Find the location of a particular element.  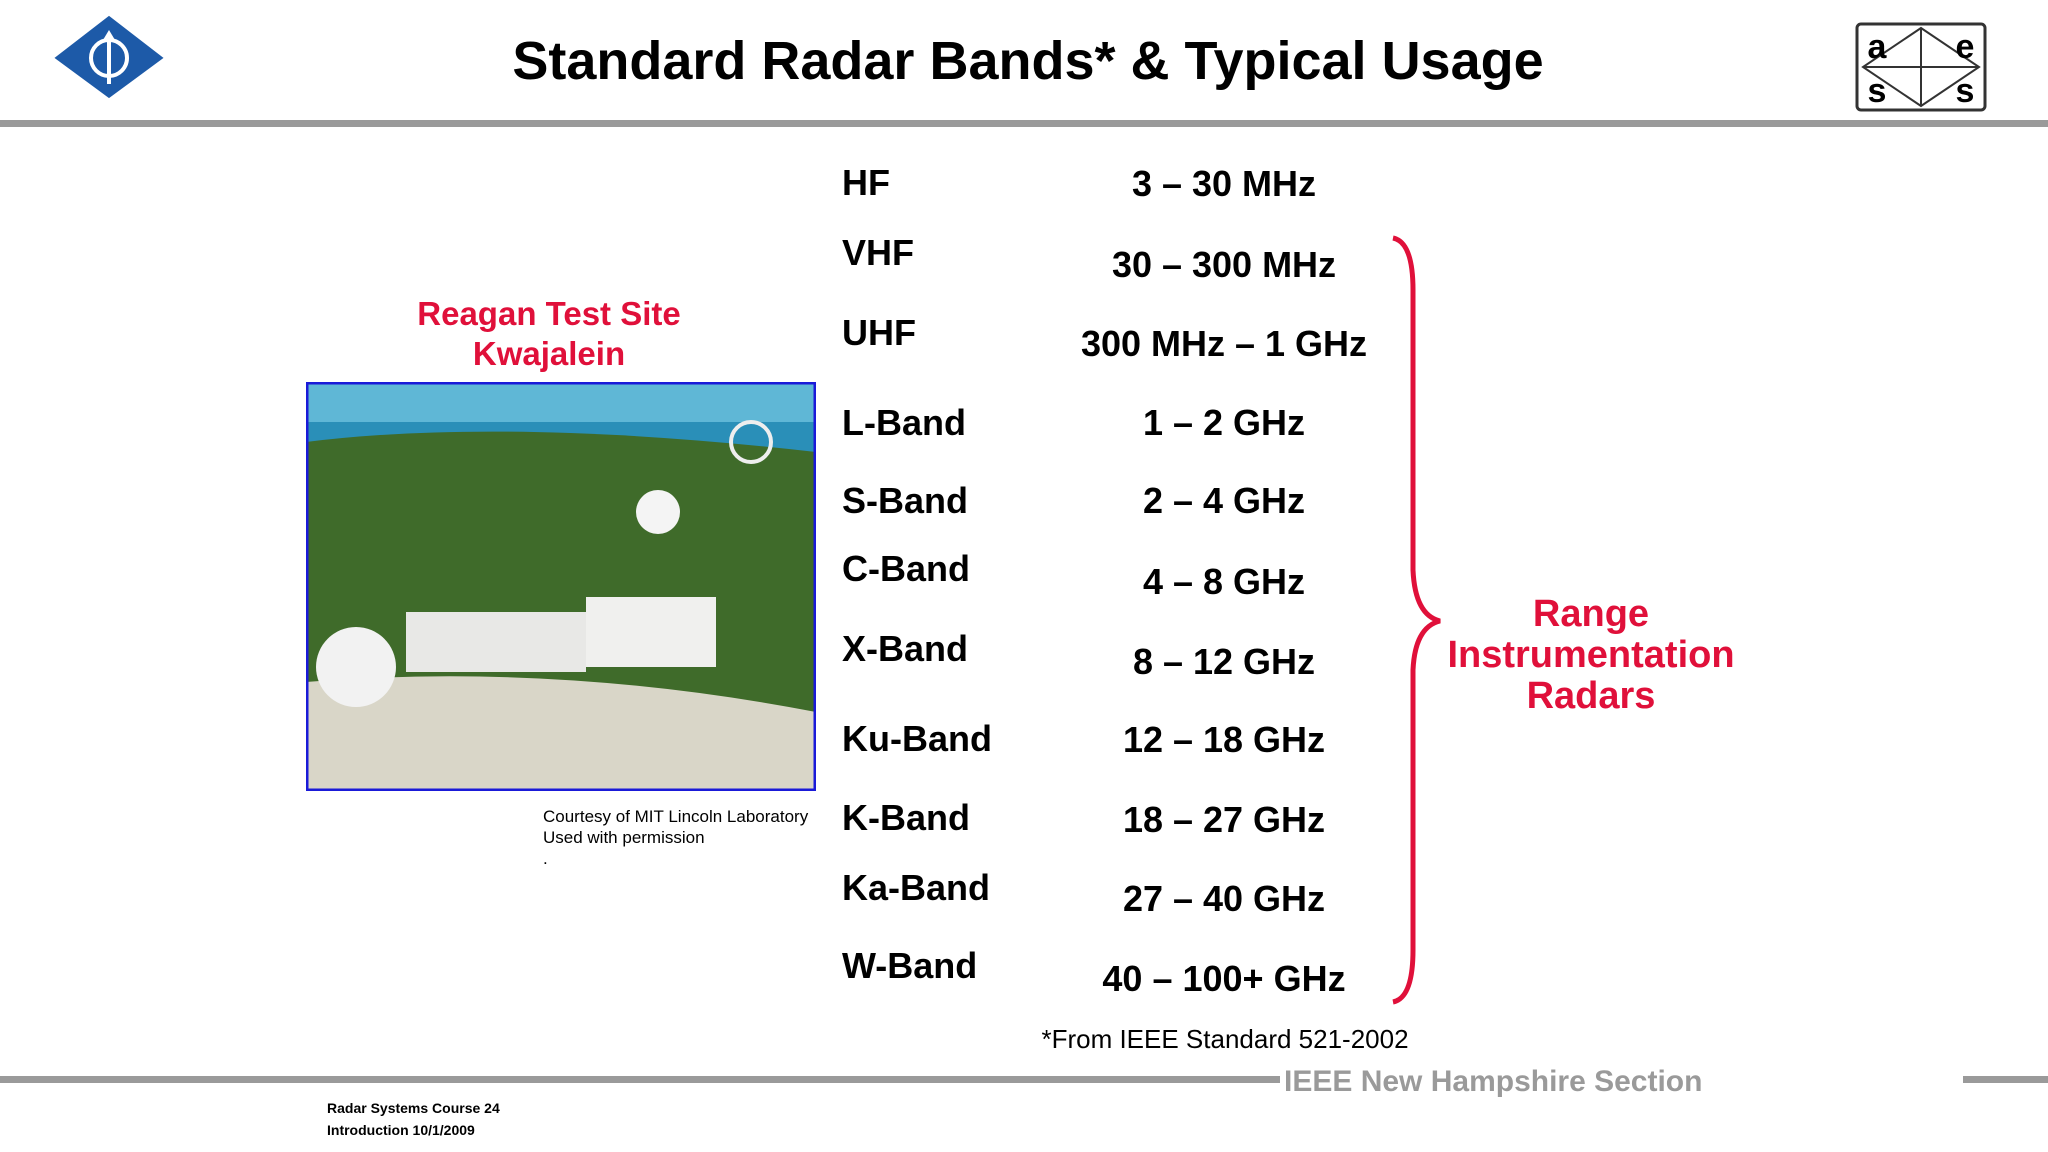

band-range: 2 – 4 GHz is located at coordinates (1224, 500).